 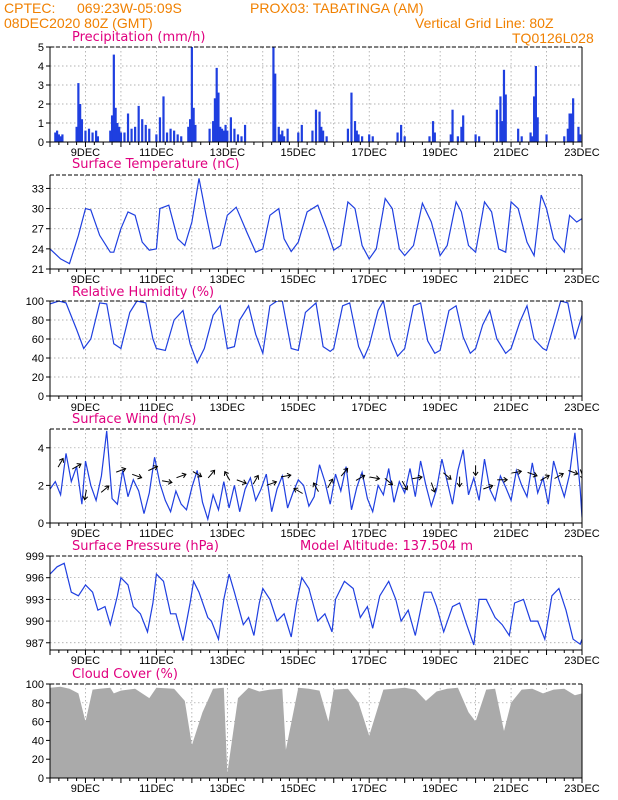 I want to click on y-tick-label: 20, so click(x=38, y=378).